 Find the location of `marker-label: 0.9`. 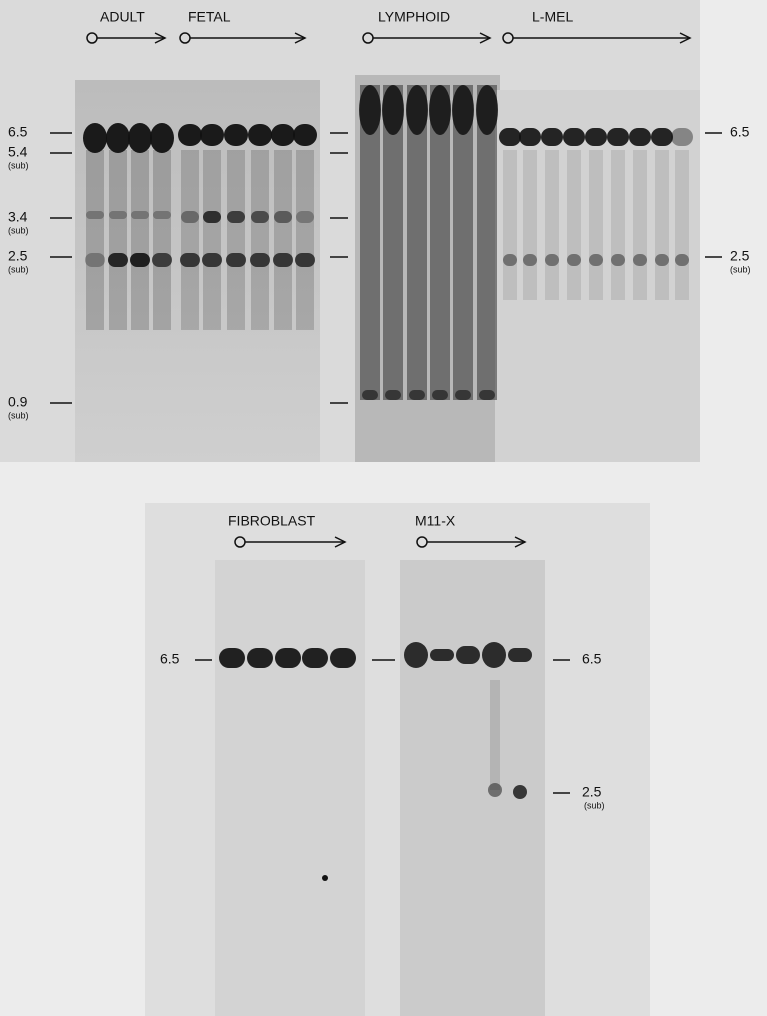

marker-label: 0.9 is located at coordinates (18, 402).